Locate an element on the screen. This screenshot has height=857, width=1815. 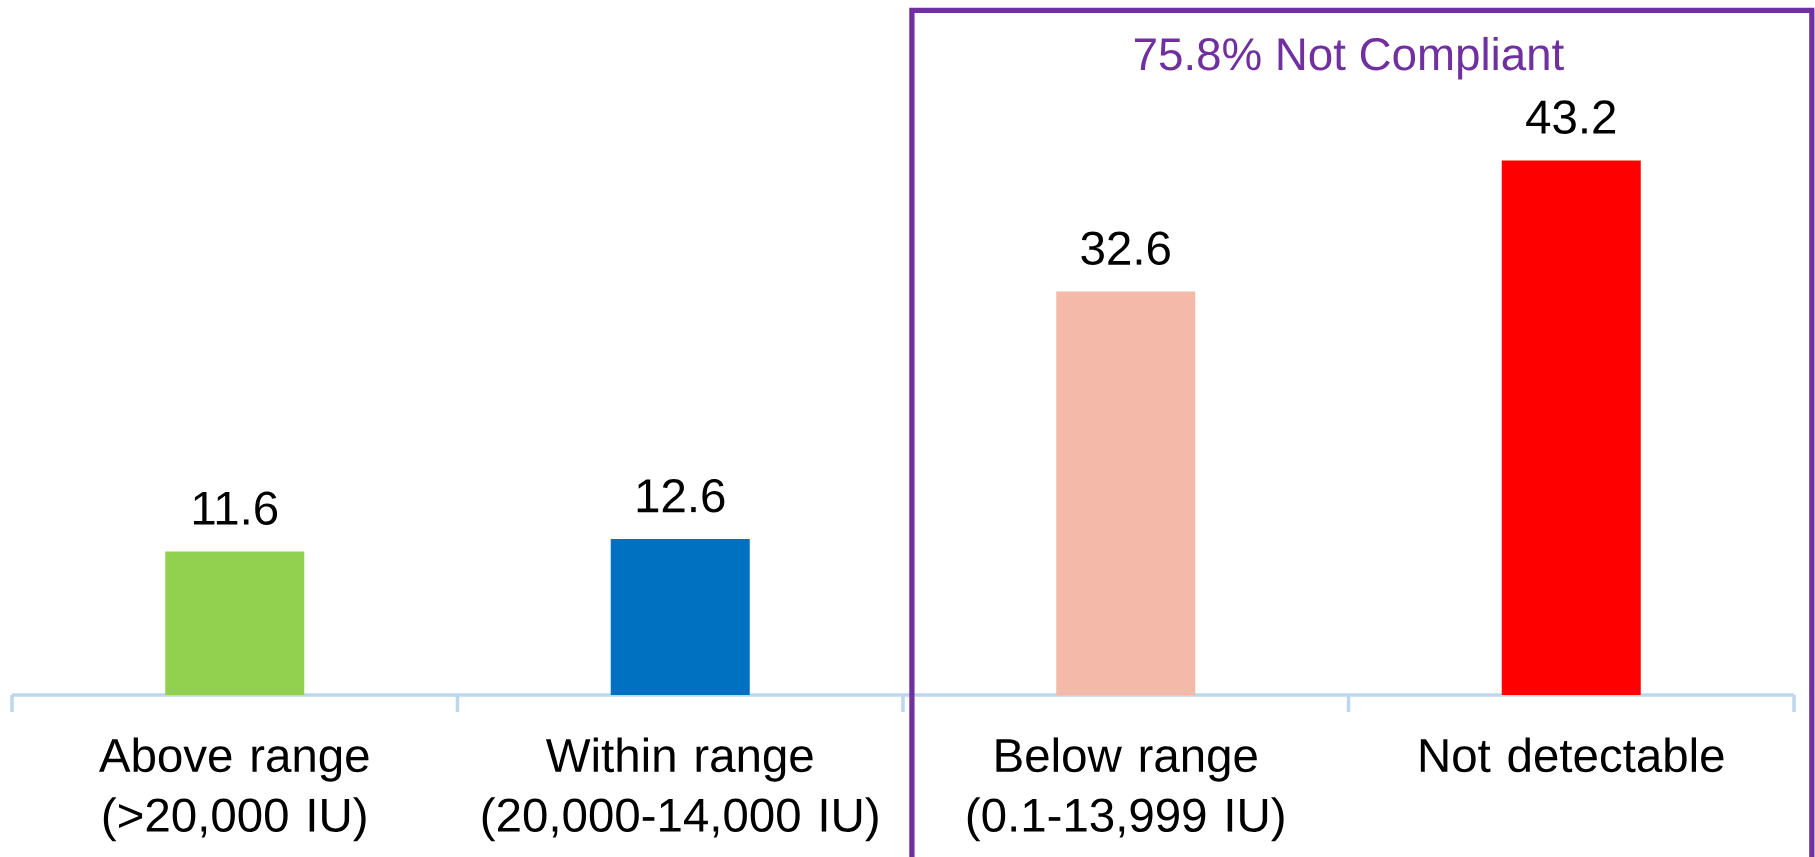
data-label: 32.6 is located at coordinates (1125, 248).